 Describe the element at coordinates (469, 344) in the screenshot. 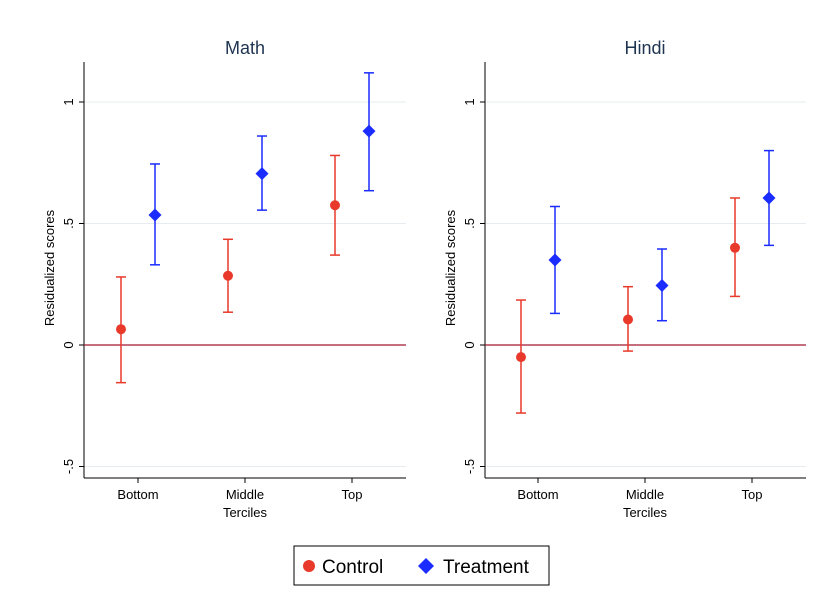

I see `hindi-y-tick-label: 0` at that location.